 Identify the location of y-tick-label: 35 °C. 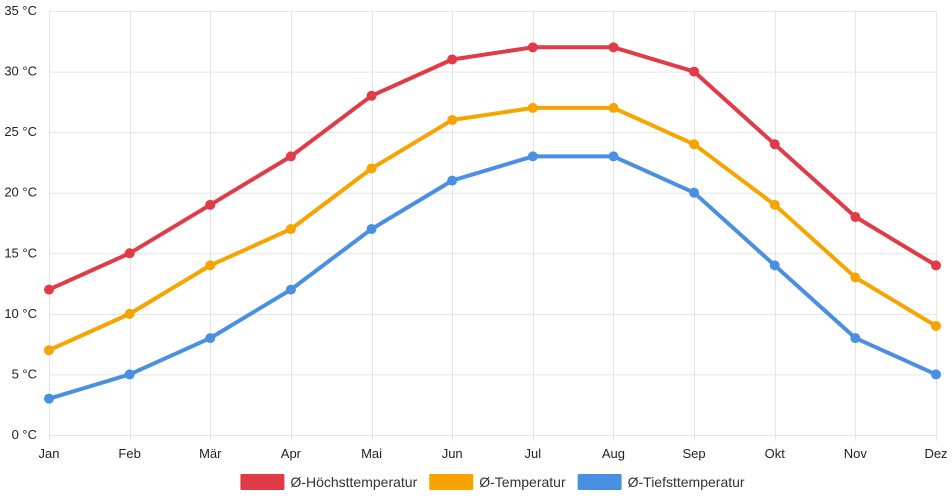
(20, 10).